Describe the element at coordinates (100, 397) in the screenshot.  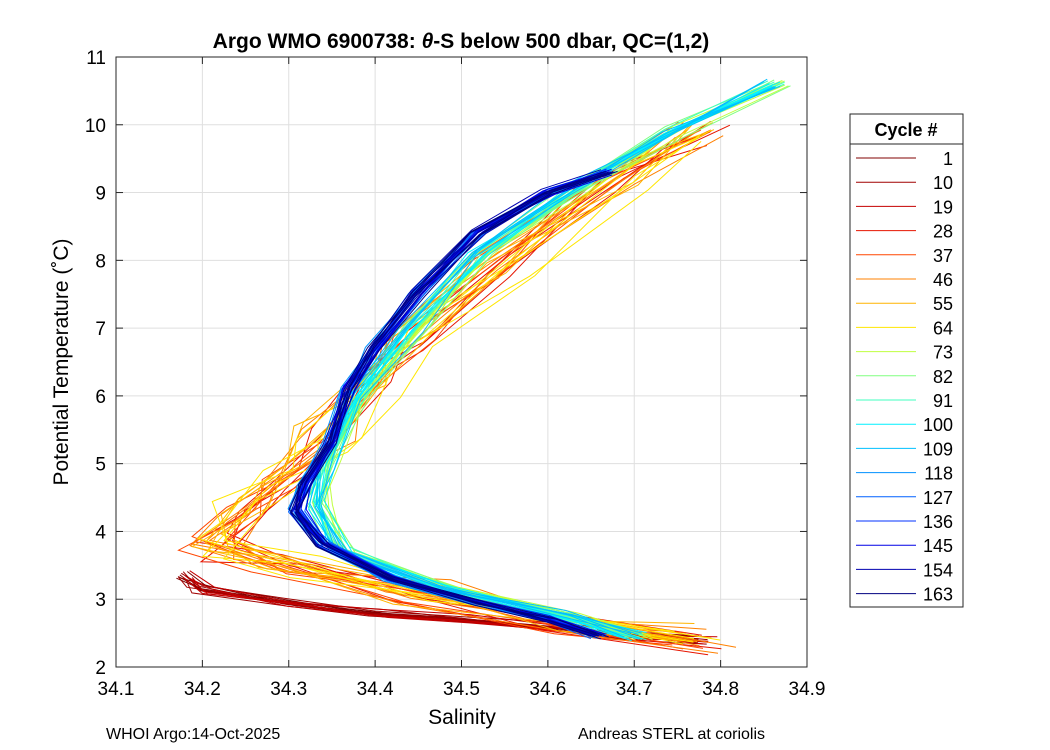
I see `y-tick-label: 6` at that location.